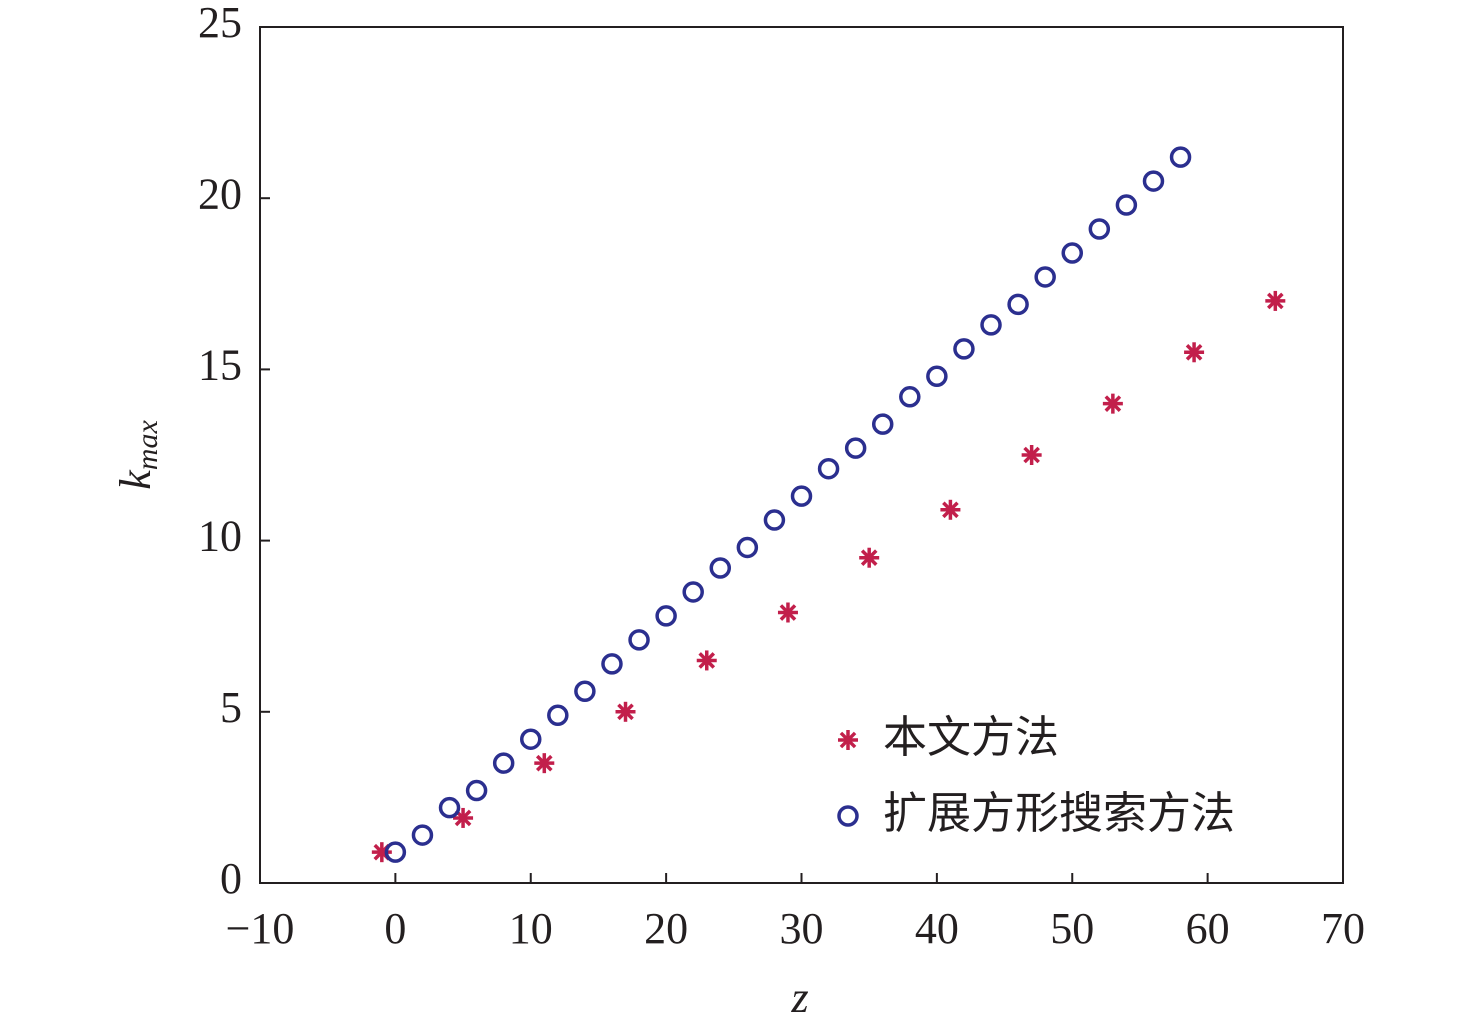  I want to click on y-tick-label: 0, so click(231, 878).